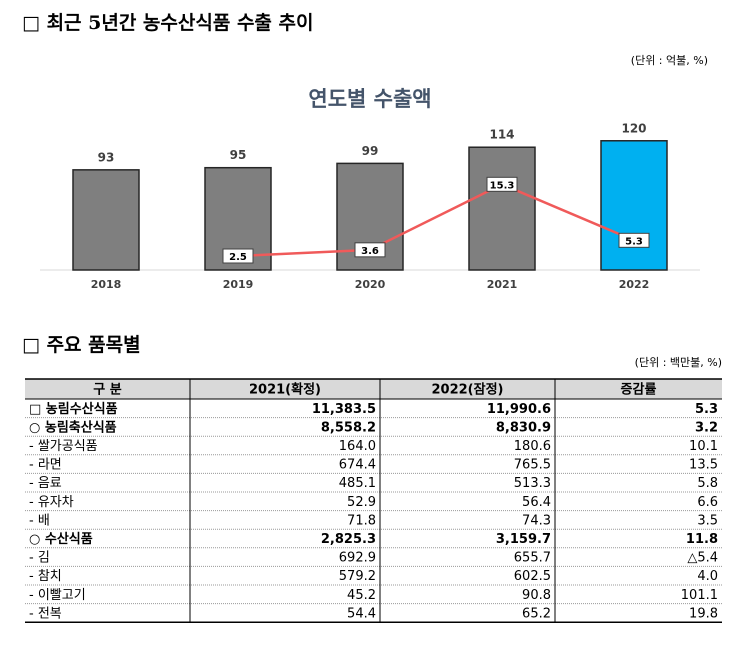  What do you see at coordinates (669, 60) in the screenshot?
I see `unit-note: (단위 : 억불, %)` at bounding box center [669, 60].